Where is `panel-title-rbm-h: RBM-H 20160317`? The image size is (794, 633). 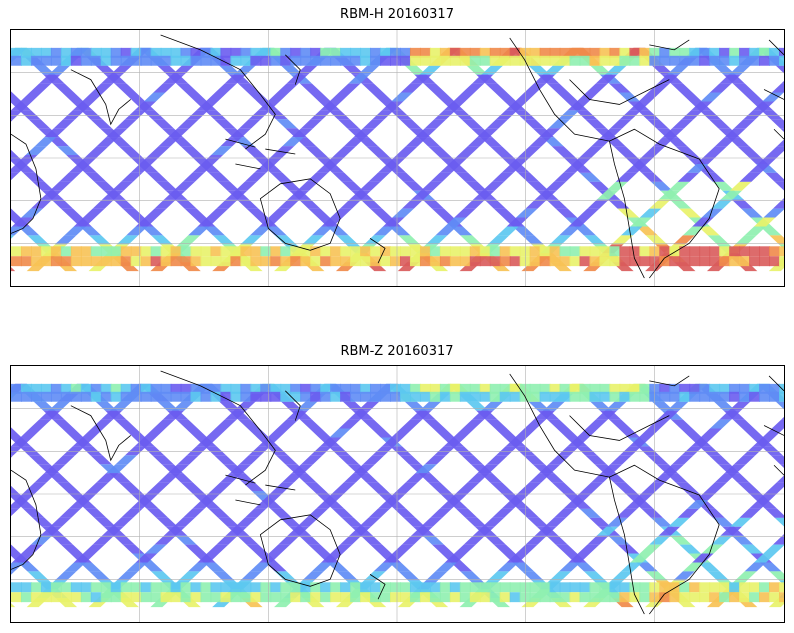 panel-title-rbm-h: RBM-H 20160317 is located at coordinates (397, 14).